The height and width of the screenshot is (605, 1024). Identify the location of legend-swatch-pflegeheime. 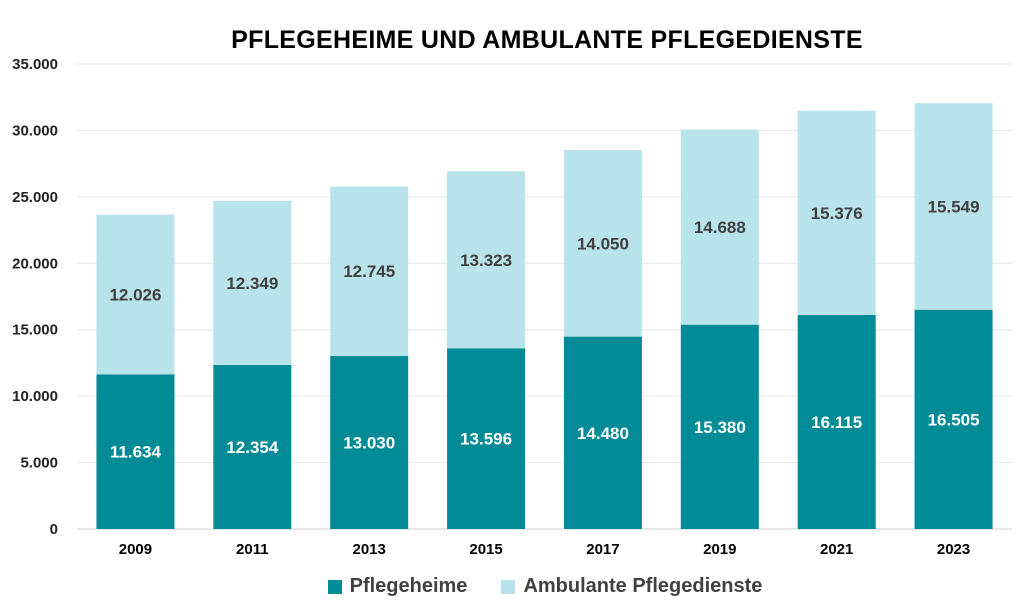
(334, 586).